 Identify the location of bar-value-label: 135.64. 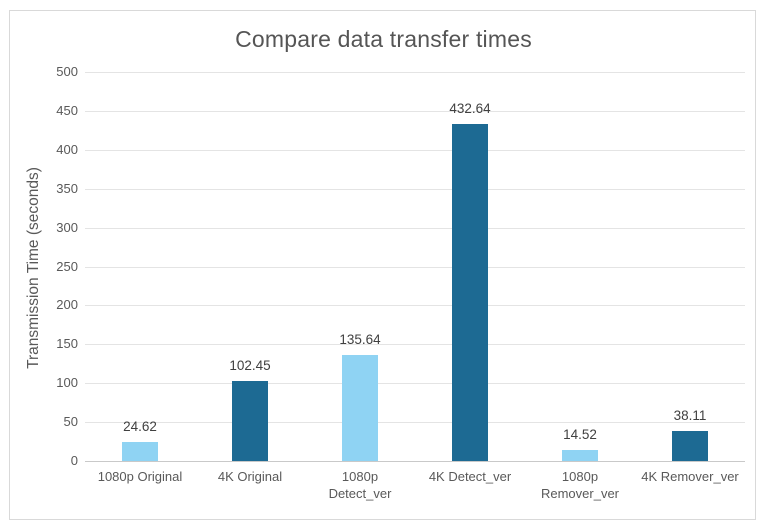
(360, 340).